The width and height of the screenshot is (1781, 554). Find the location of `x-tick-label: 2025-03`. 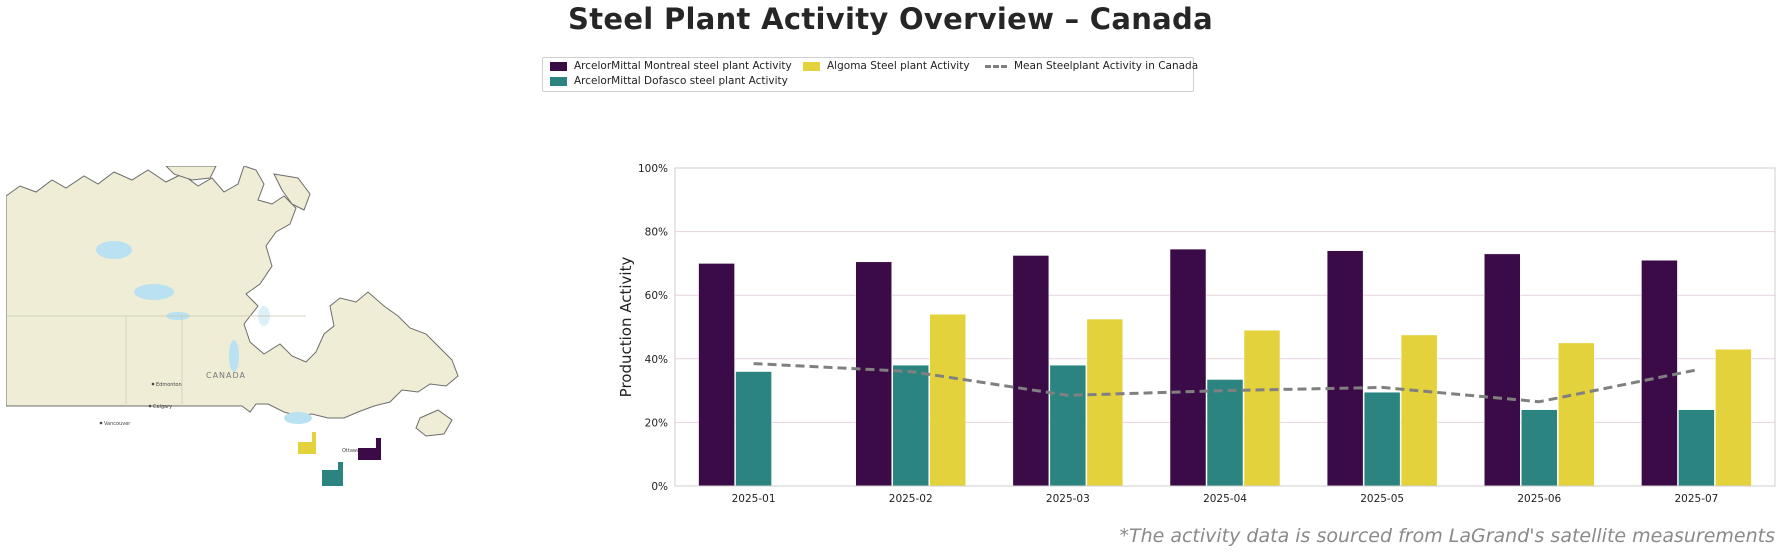

x-tick-label: 2025-03 is located at coordinates (1068, 499).